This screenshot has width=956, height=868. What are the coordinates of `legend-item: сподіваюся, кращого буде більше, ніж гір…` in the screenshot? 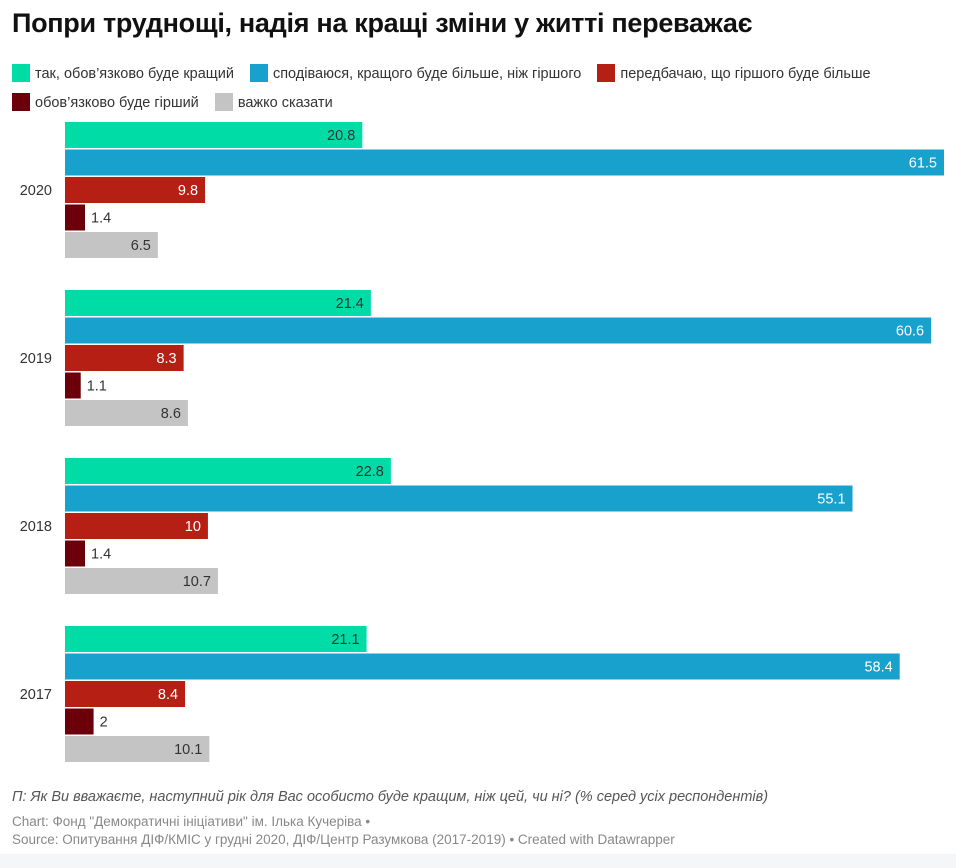 It's located at (415, 74).